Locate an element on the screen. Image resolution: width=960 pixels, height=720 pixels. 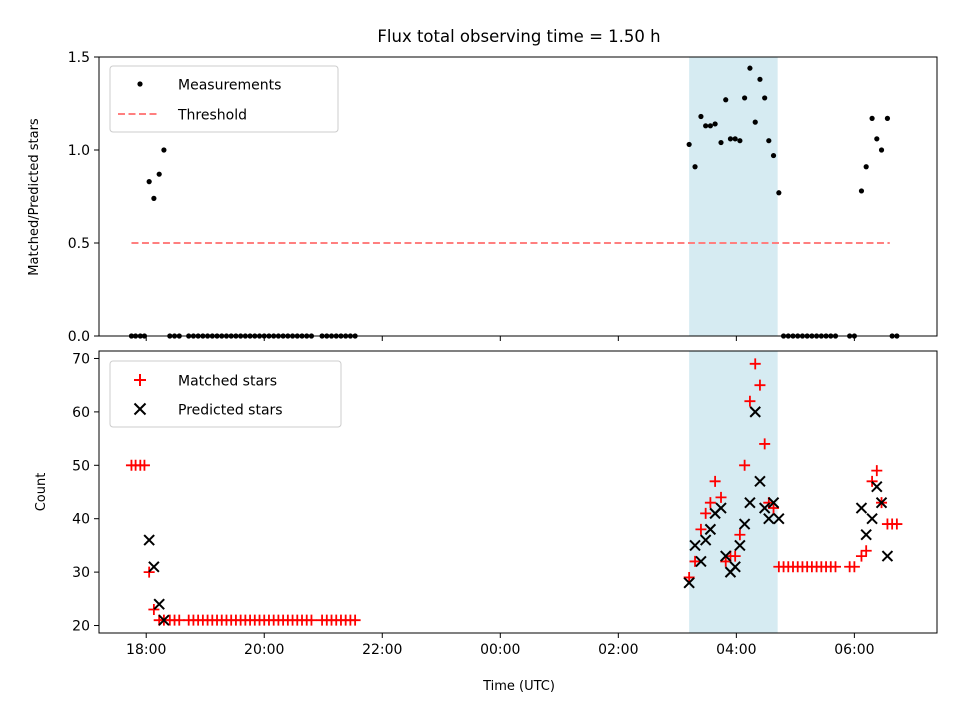
chart-title: Flux total observing time = 1.50 h is located at coordinates (518, 36).